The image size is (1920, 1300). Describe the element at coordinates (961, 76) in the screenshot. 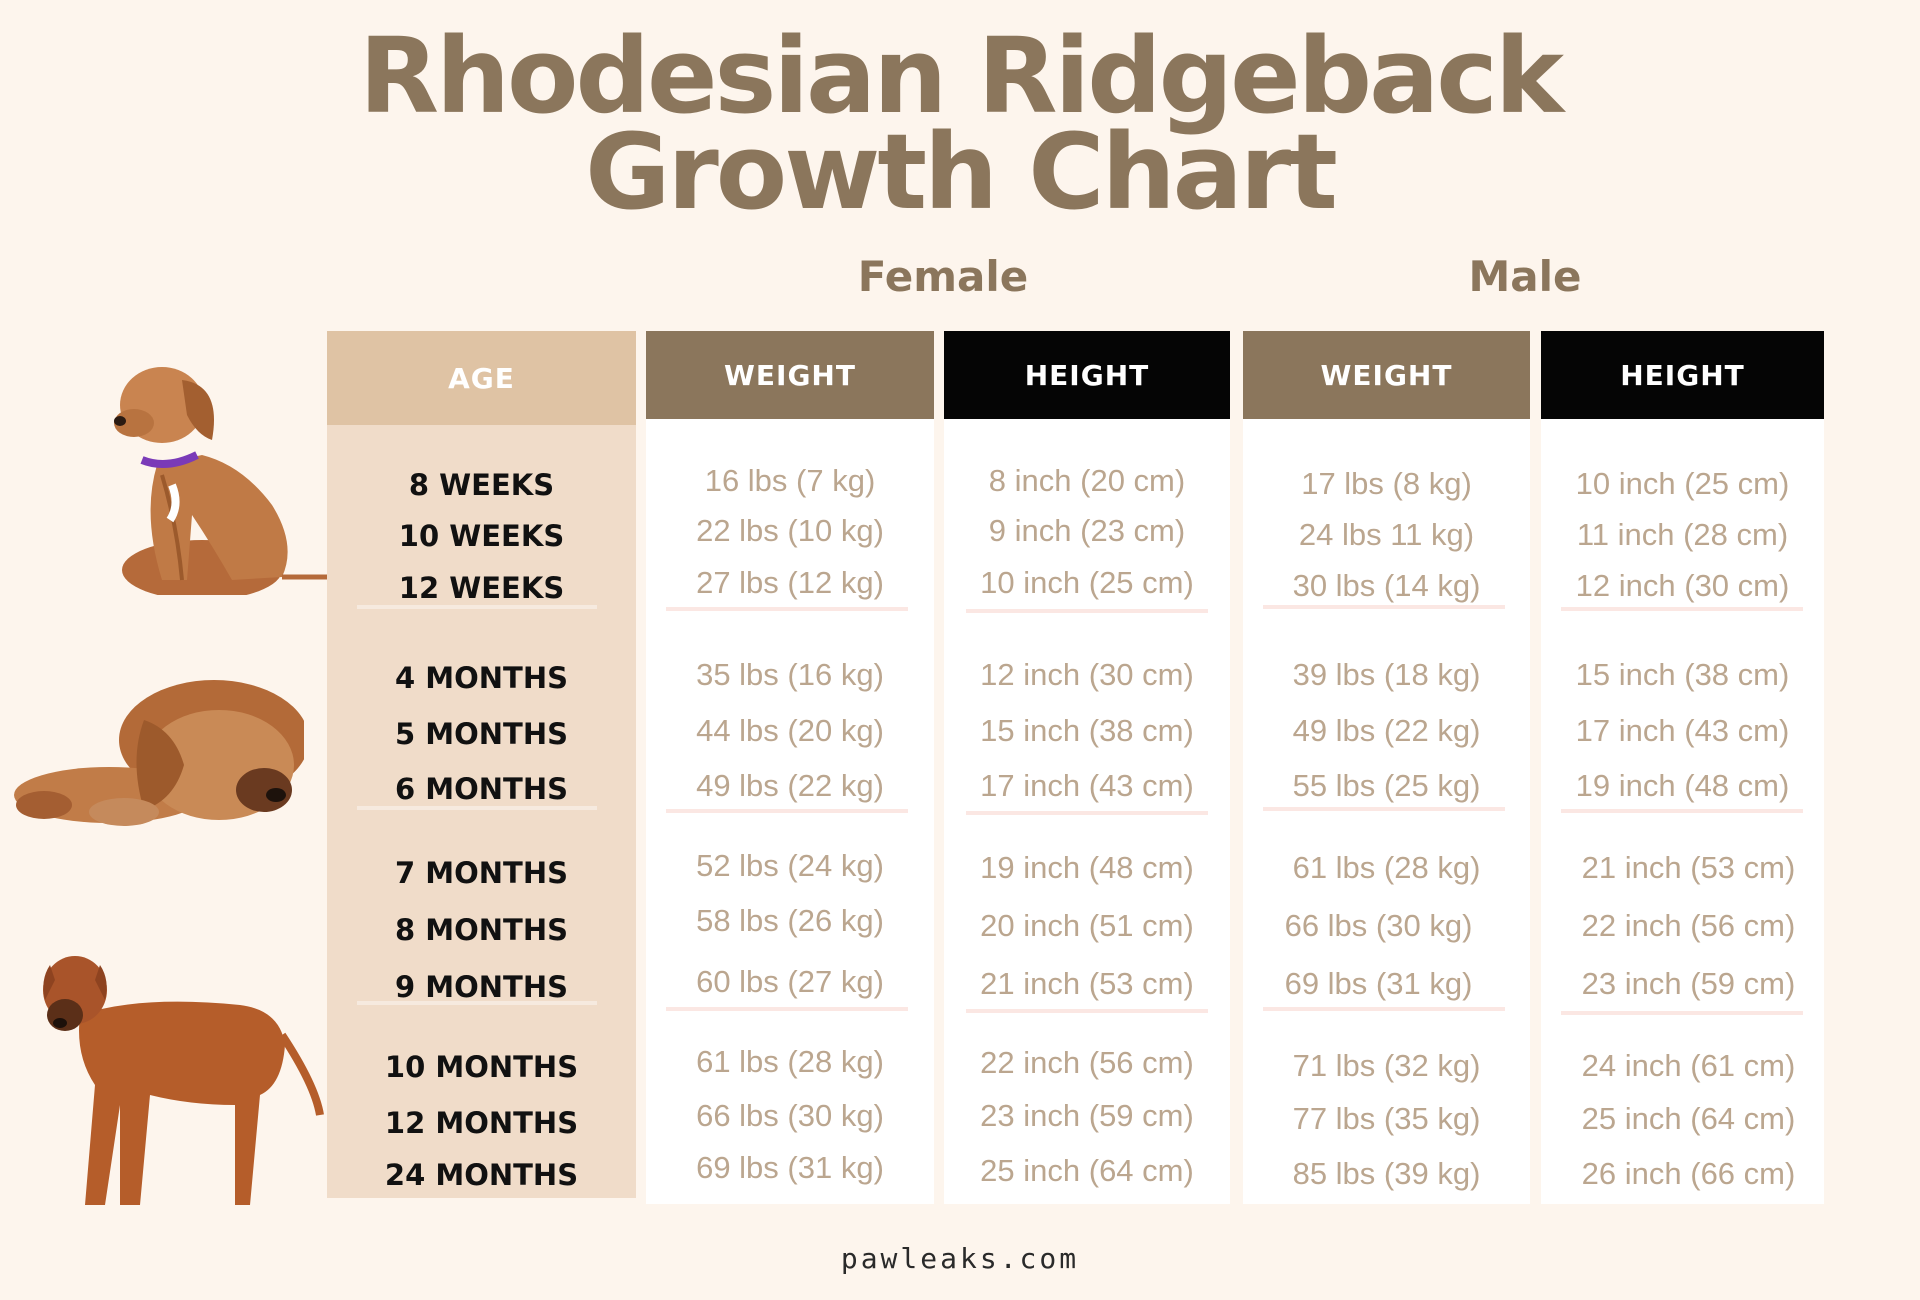

I see `title-line-1: Rhodesian Ridgeback` at that location.